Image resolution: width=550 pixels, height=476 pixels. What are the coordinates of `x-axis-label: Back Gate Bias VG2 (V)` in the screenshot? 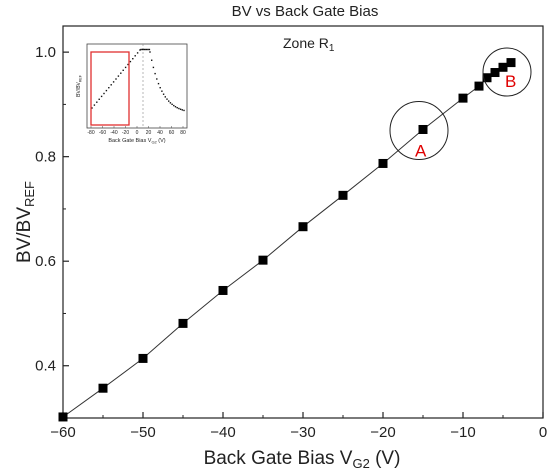 It's located at (302, 459).